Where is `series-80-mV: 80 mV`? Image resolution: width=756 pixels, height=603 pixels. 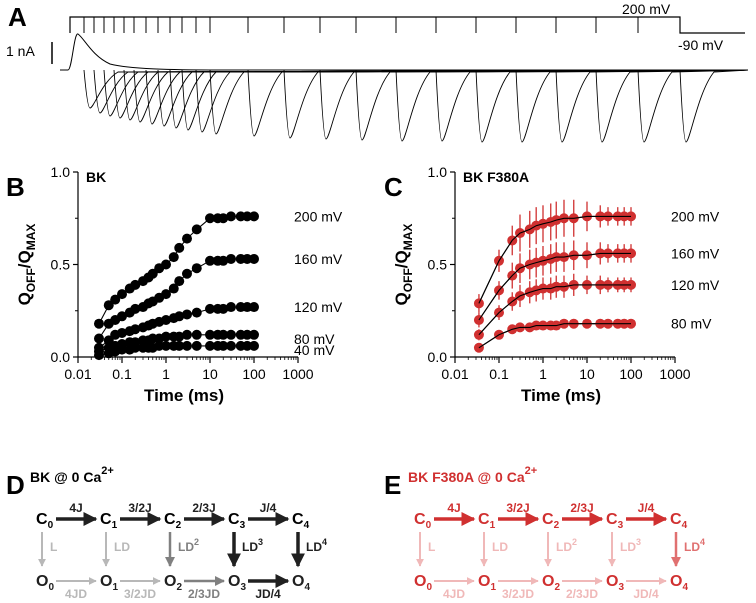
series-80-mV: 80 mV is located at coordinates (592, 334).